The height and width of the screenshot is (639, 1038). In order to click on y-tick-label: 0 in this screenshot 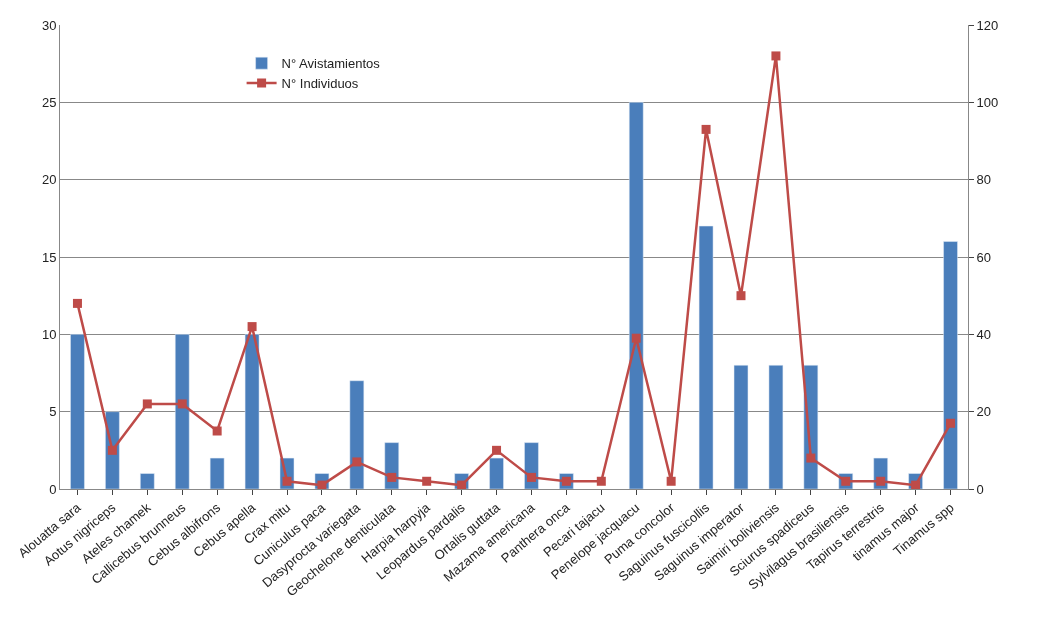, I will do `click(53, 489)`.